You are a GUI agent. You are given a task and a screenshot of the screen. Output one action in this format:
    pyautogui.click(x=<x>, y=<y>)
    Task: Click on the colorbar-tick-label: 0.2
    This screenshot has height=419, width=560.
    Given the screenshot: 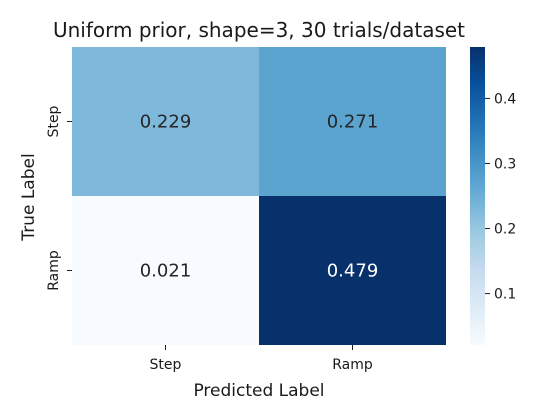 What is the action you would take?
    pyautogui.click(x=505, y=230)
    